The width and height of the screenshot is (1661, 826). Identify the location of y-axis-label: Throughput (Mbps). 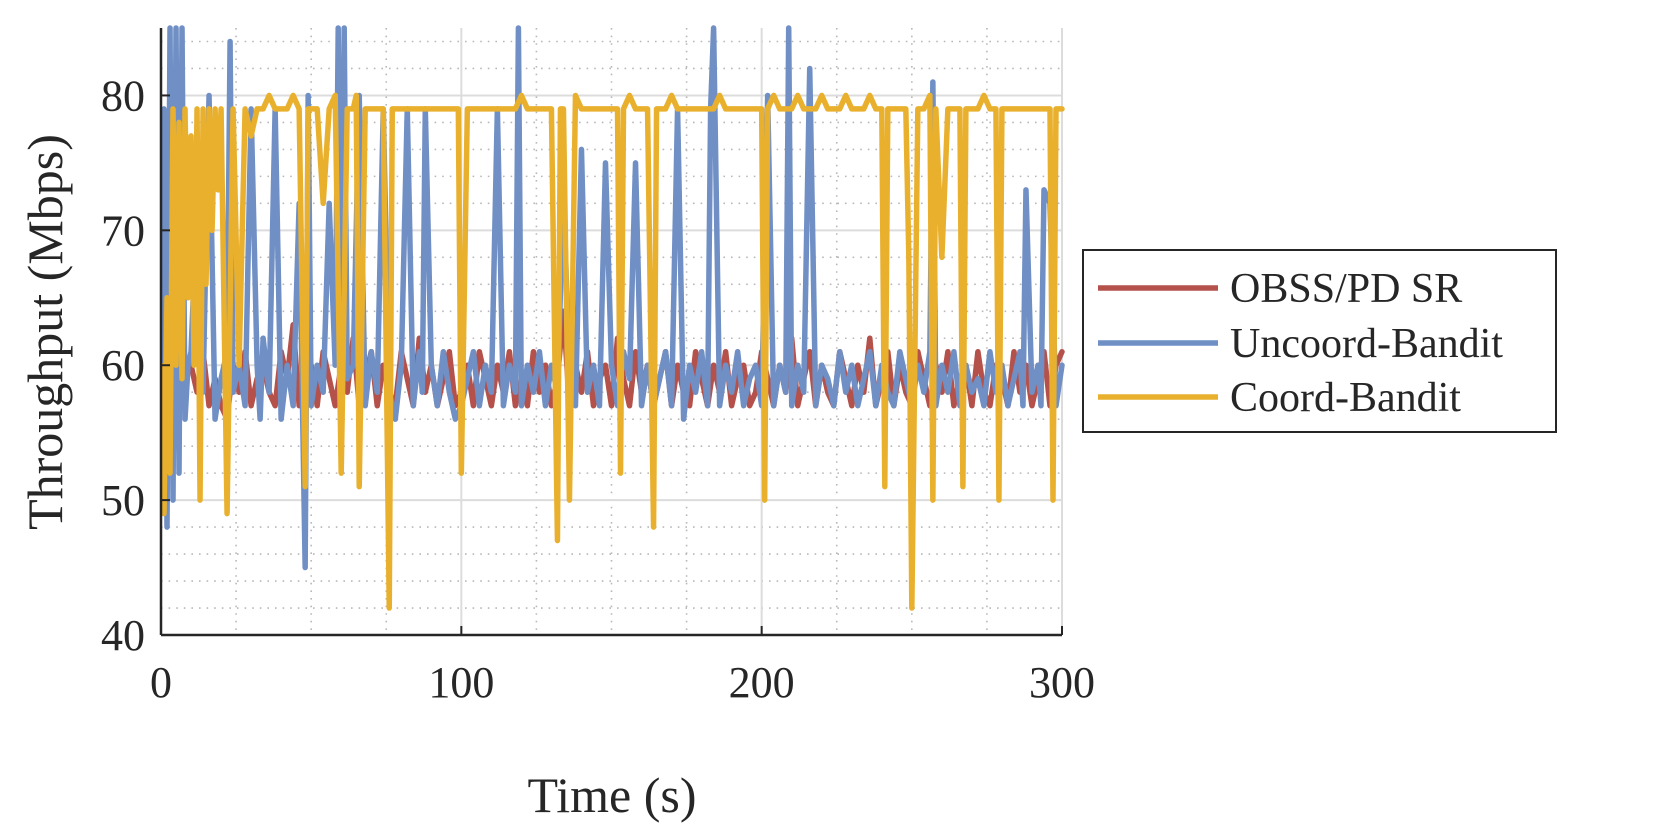
(45, 332).